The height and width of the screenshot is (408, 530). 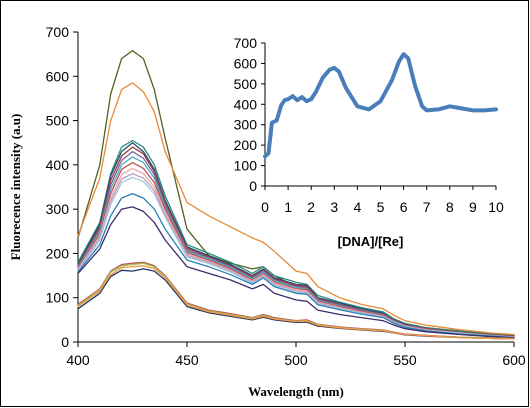 What do you see at coordinates (427, 207) in the screenshot?
I see `inset-x-tick-label: 7` at bounding box center [427, 207].